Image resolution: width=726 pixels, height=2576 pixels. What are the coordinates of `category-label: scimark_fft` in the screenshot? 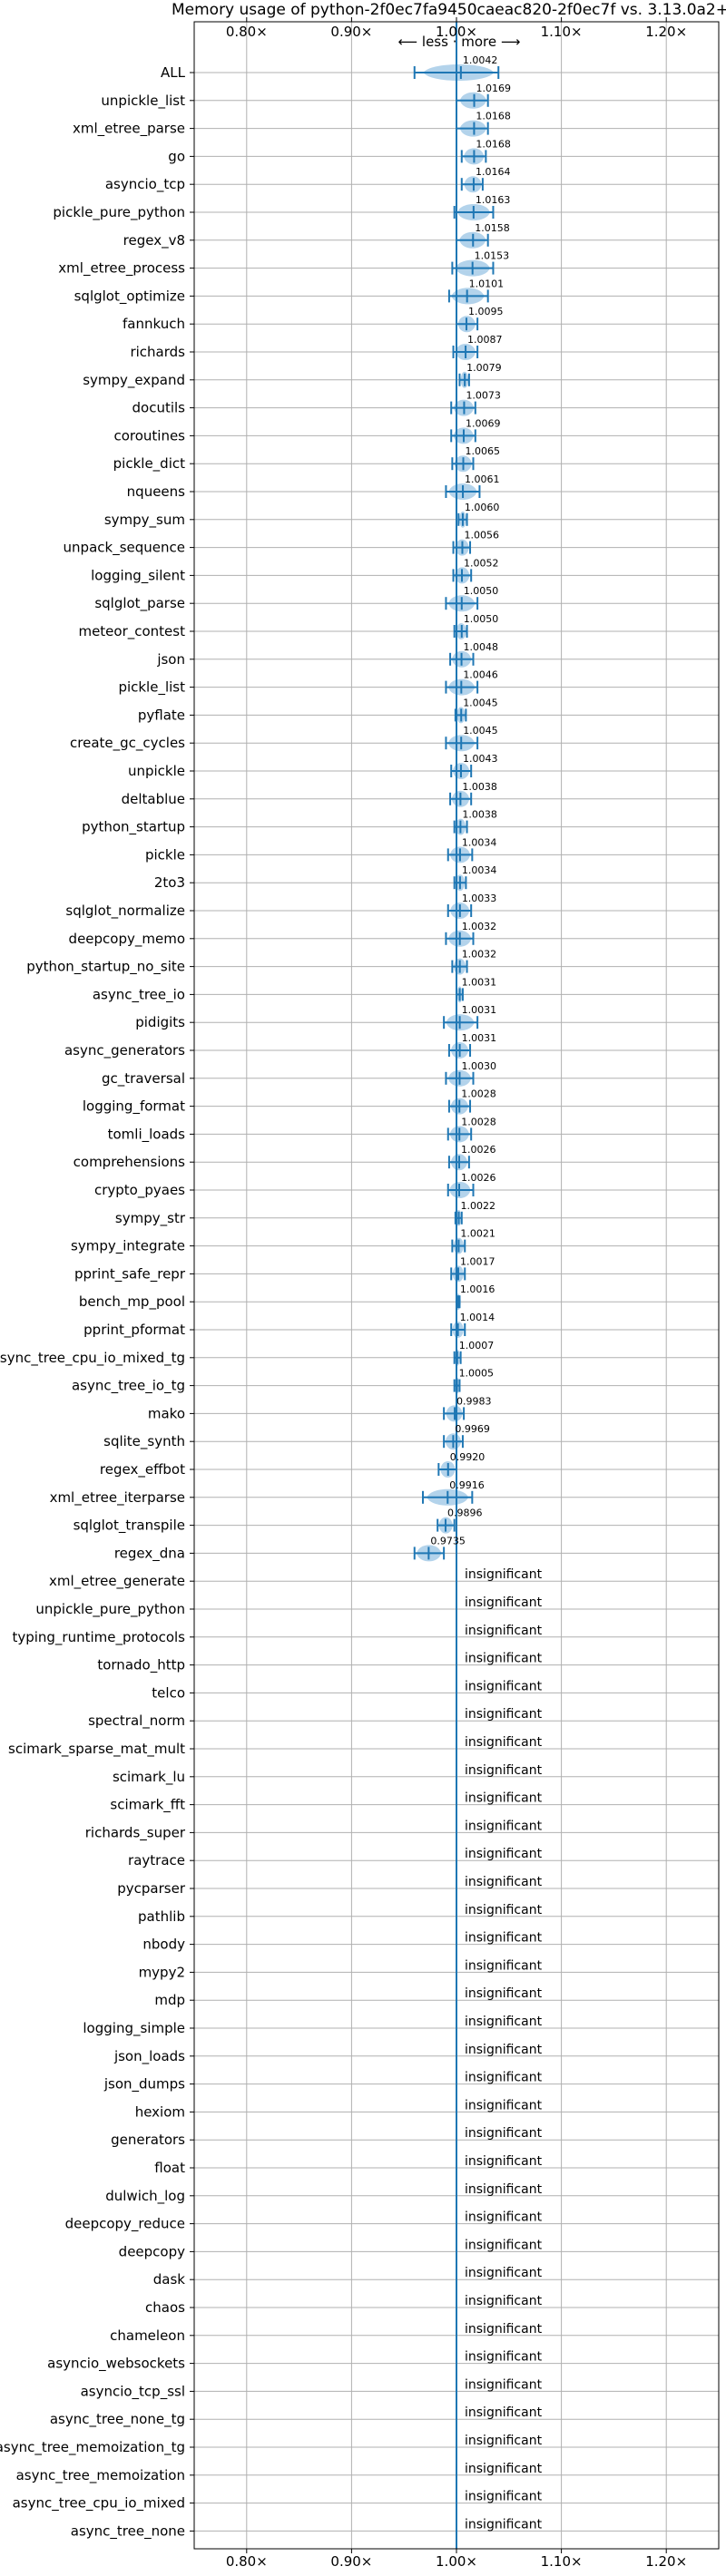 It's located at (147, 1805).